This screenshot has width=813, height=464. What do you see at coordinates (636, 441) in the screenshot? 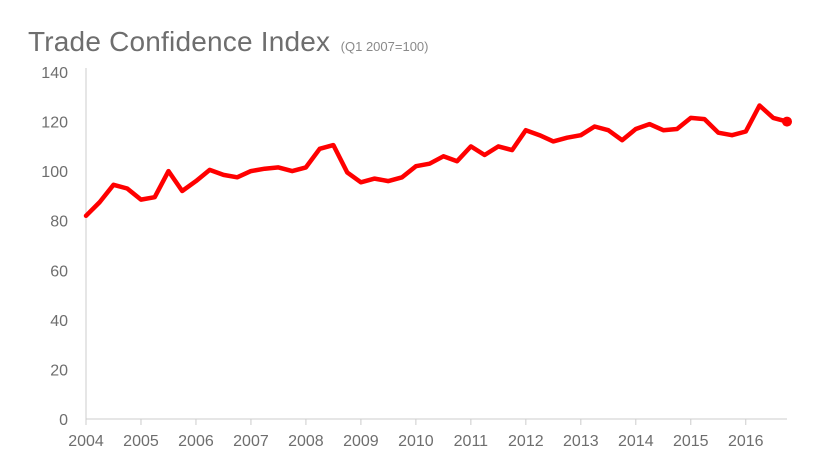
I see `x-tick-label: 2014` at bounding box center [636, 441].